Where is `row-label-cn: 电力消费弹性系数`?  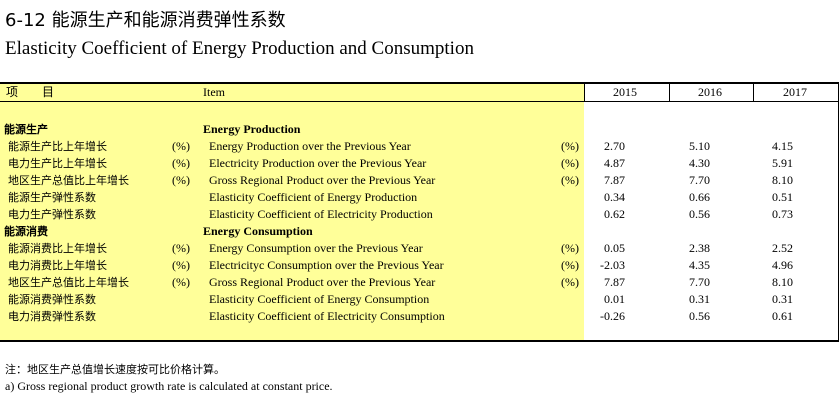 row-label-cn: 电力消费弹性系数 is located at coordinates (52, 316).